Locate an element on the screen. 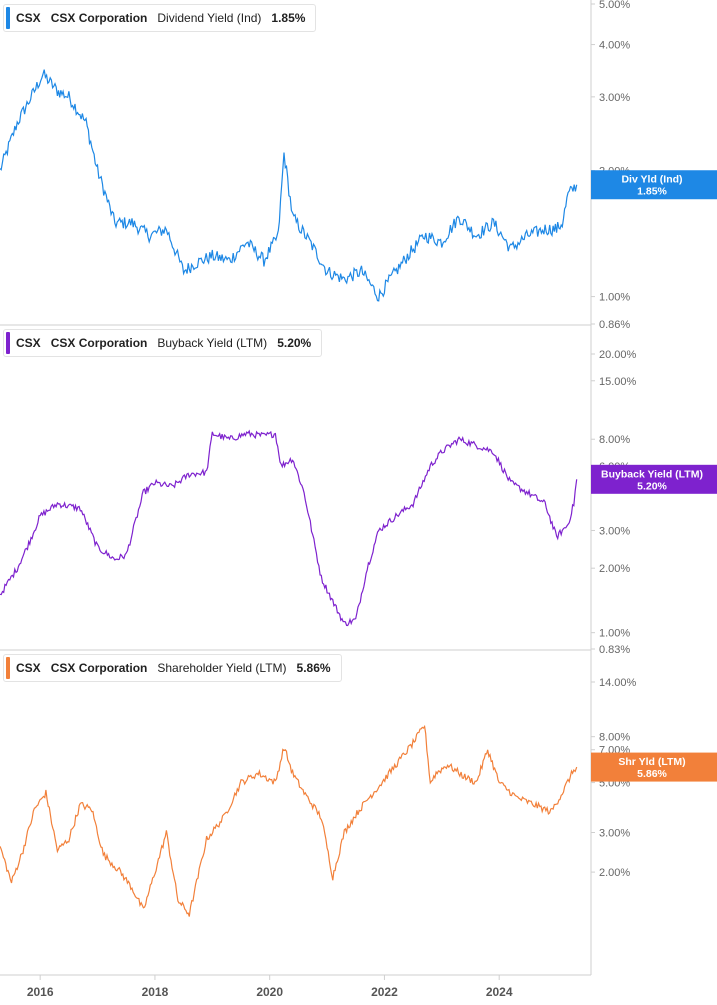  y-tick-label: 0.86% is located at coordinates (614, 325).